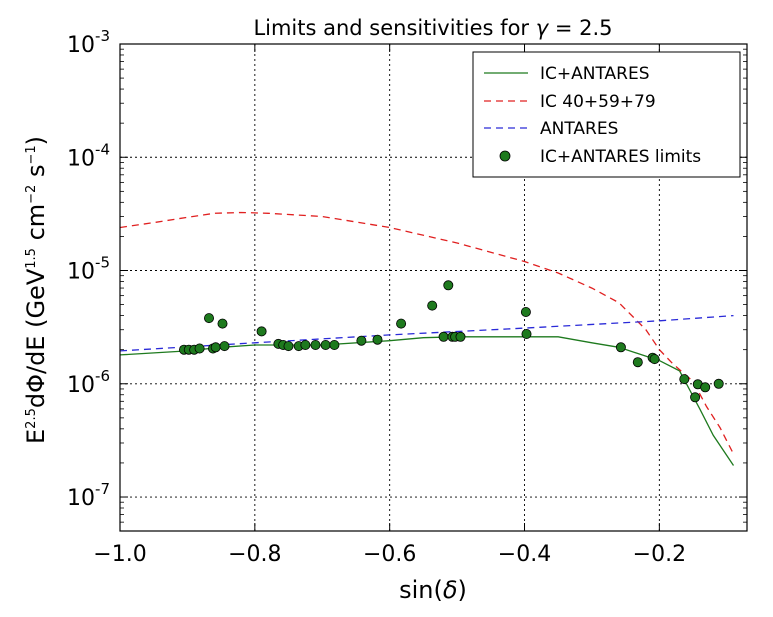 Image resolution: width=773 pixels, height=617 pixels. I want to click on y-tick-label: 10⁻⁴, so click(88, 155).